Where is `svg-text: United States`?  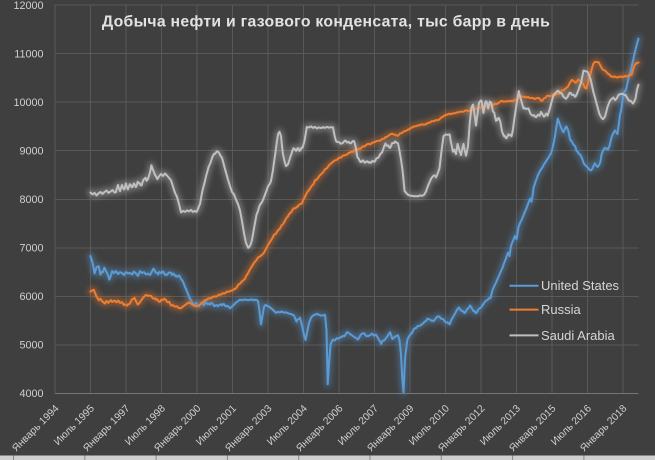
svg-text: United States is located at coordinates (580, 285).